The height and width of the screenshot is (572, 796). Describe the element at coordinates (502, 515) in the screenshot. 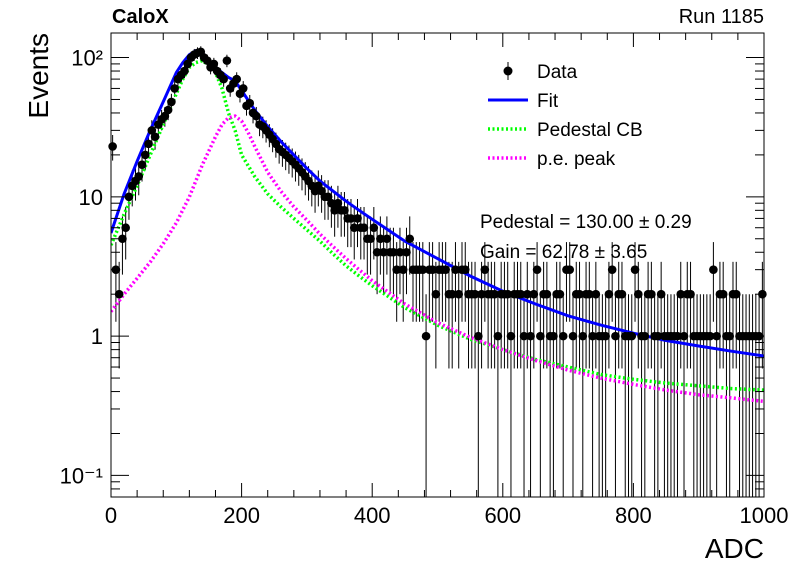

I see `x-tick-label: 600` at that location.